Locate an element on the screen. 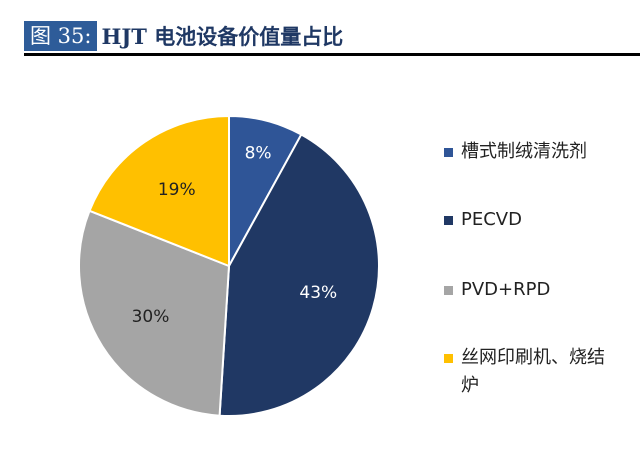  legend-item: 槽式制绒清洗剂 is located at coordinates (515, 152).